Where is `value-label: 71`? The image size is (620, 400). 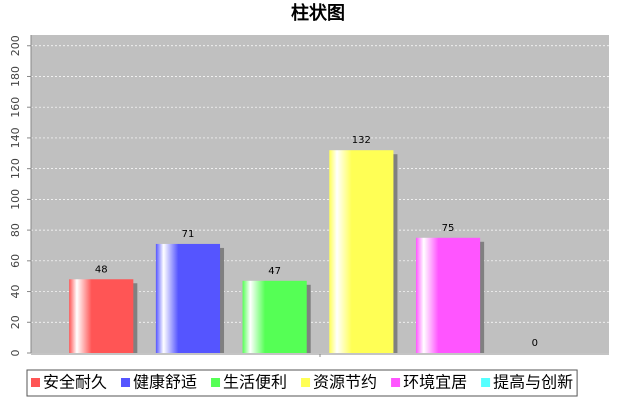
value-label: 71 is located at coordinates (188, 234).